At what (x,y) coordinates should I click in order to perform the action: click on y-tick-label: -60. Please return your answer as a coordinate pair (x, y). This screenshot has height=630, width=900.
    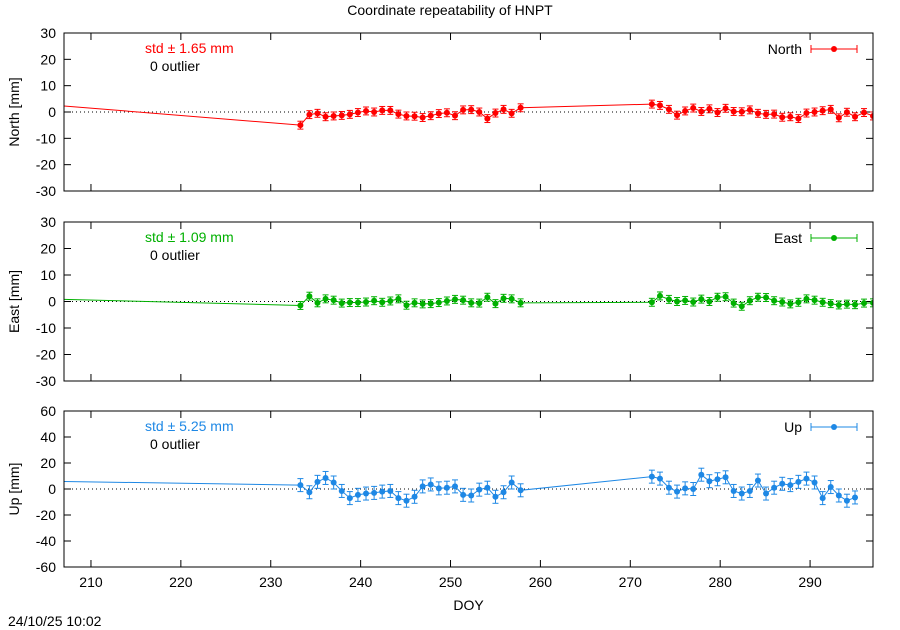
    Looking at the image, I should click on (46, 567).